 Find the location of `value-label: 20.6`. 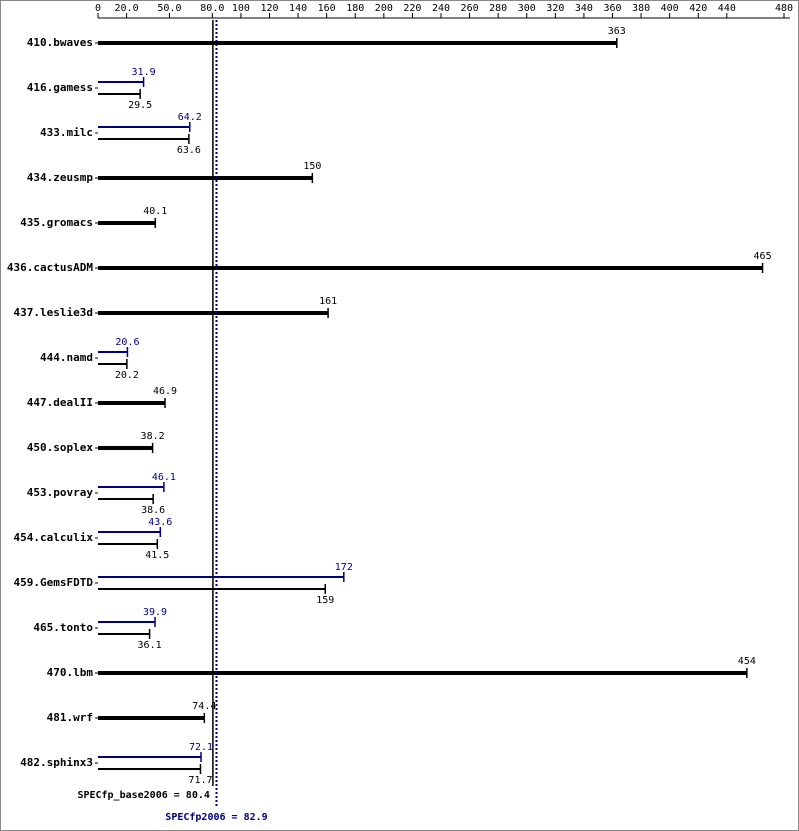

value-label: 20.6 is located at coordinates (127, 342).